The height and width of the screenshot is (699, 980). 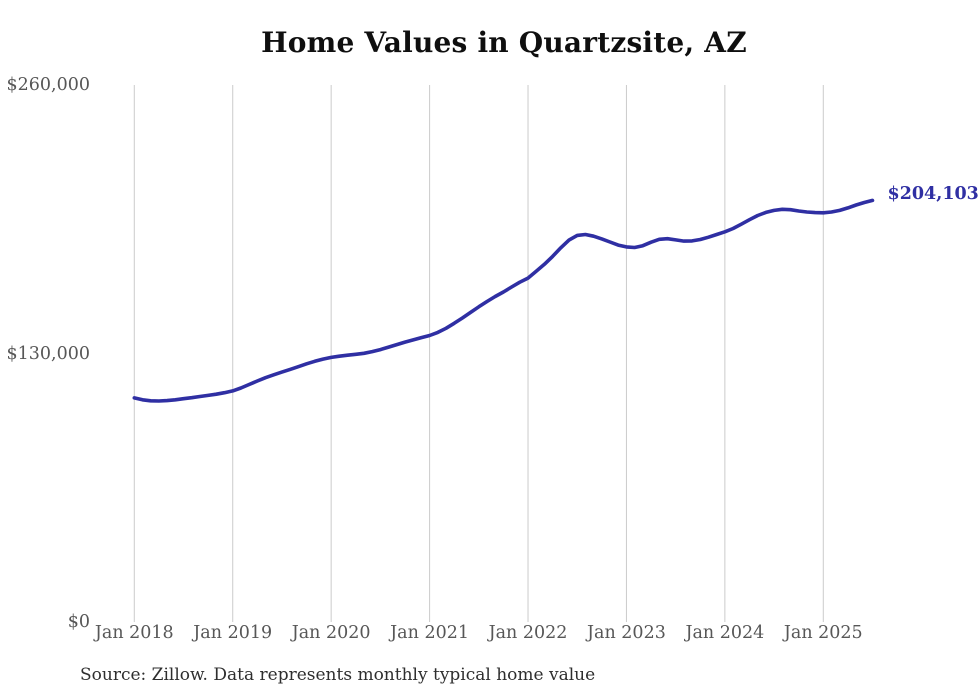 What do you see at coordinates (528, 633) in the screenshot?
I see `x-axis-tick-label: Jan 2022` at bounding box center [528, 633].